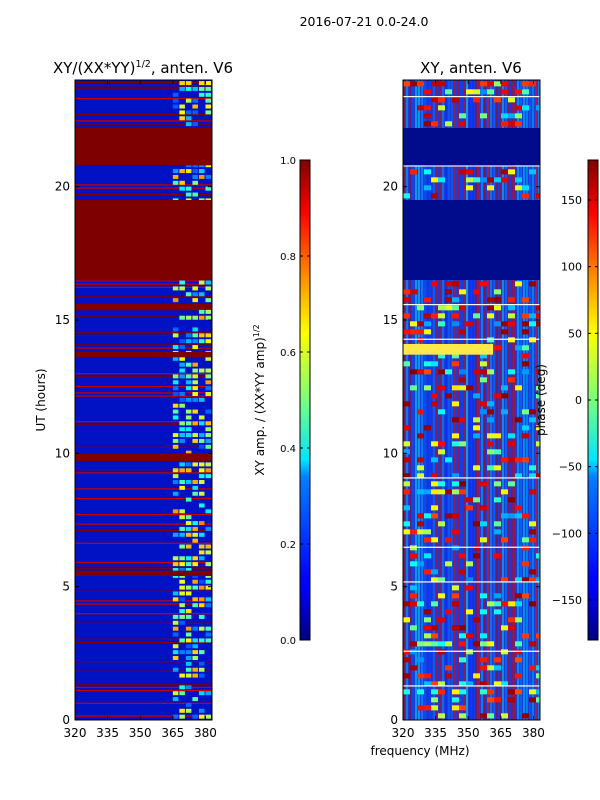 The height and width of the screenshot is (800, 600). I want to click on phase-xtick-label: 335, so click(435, 733).